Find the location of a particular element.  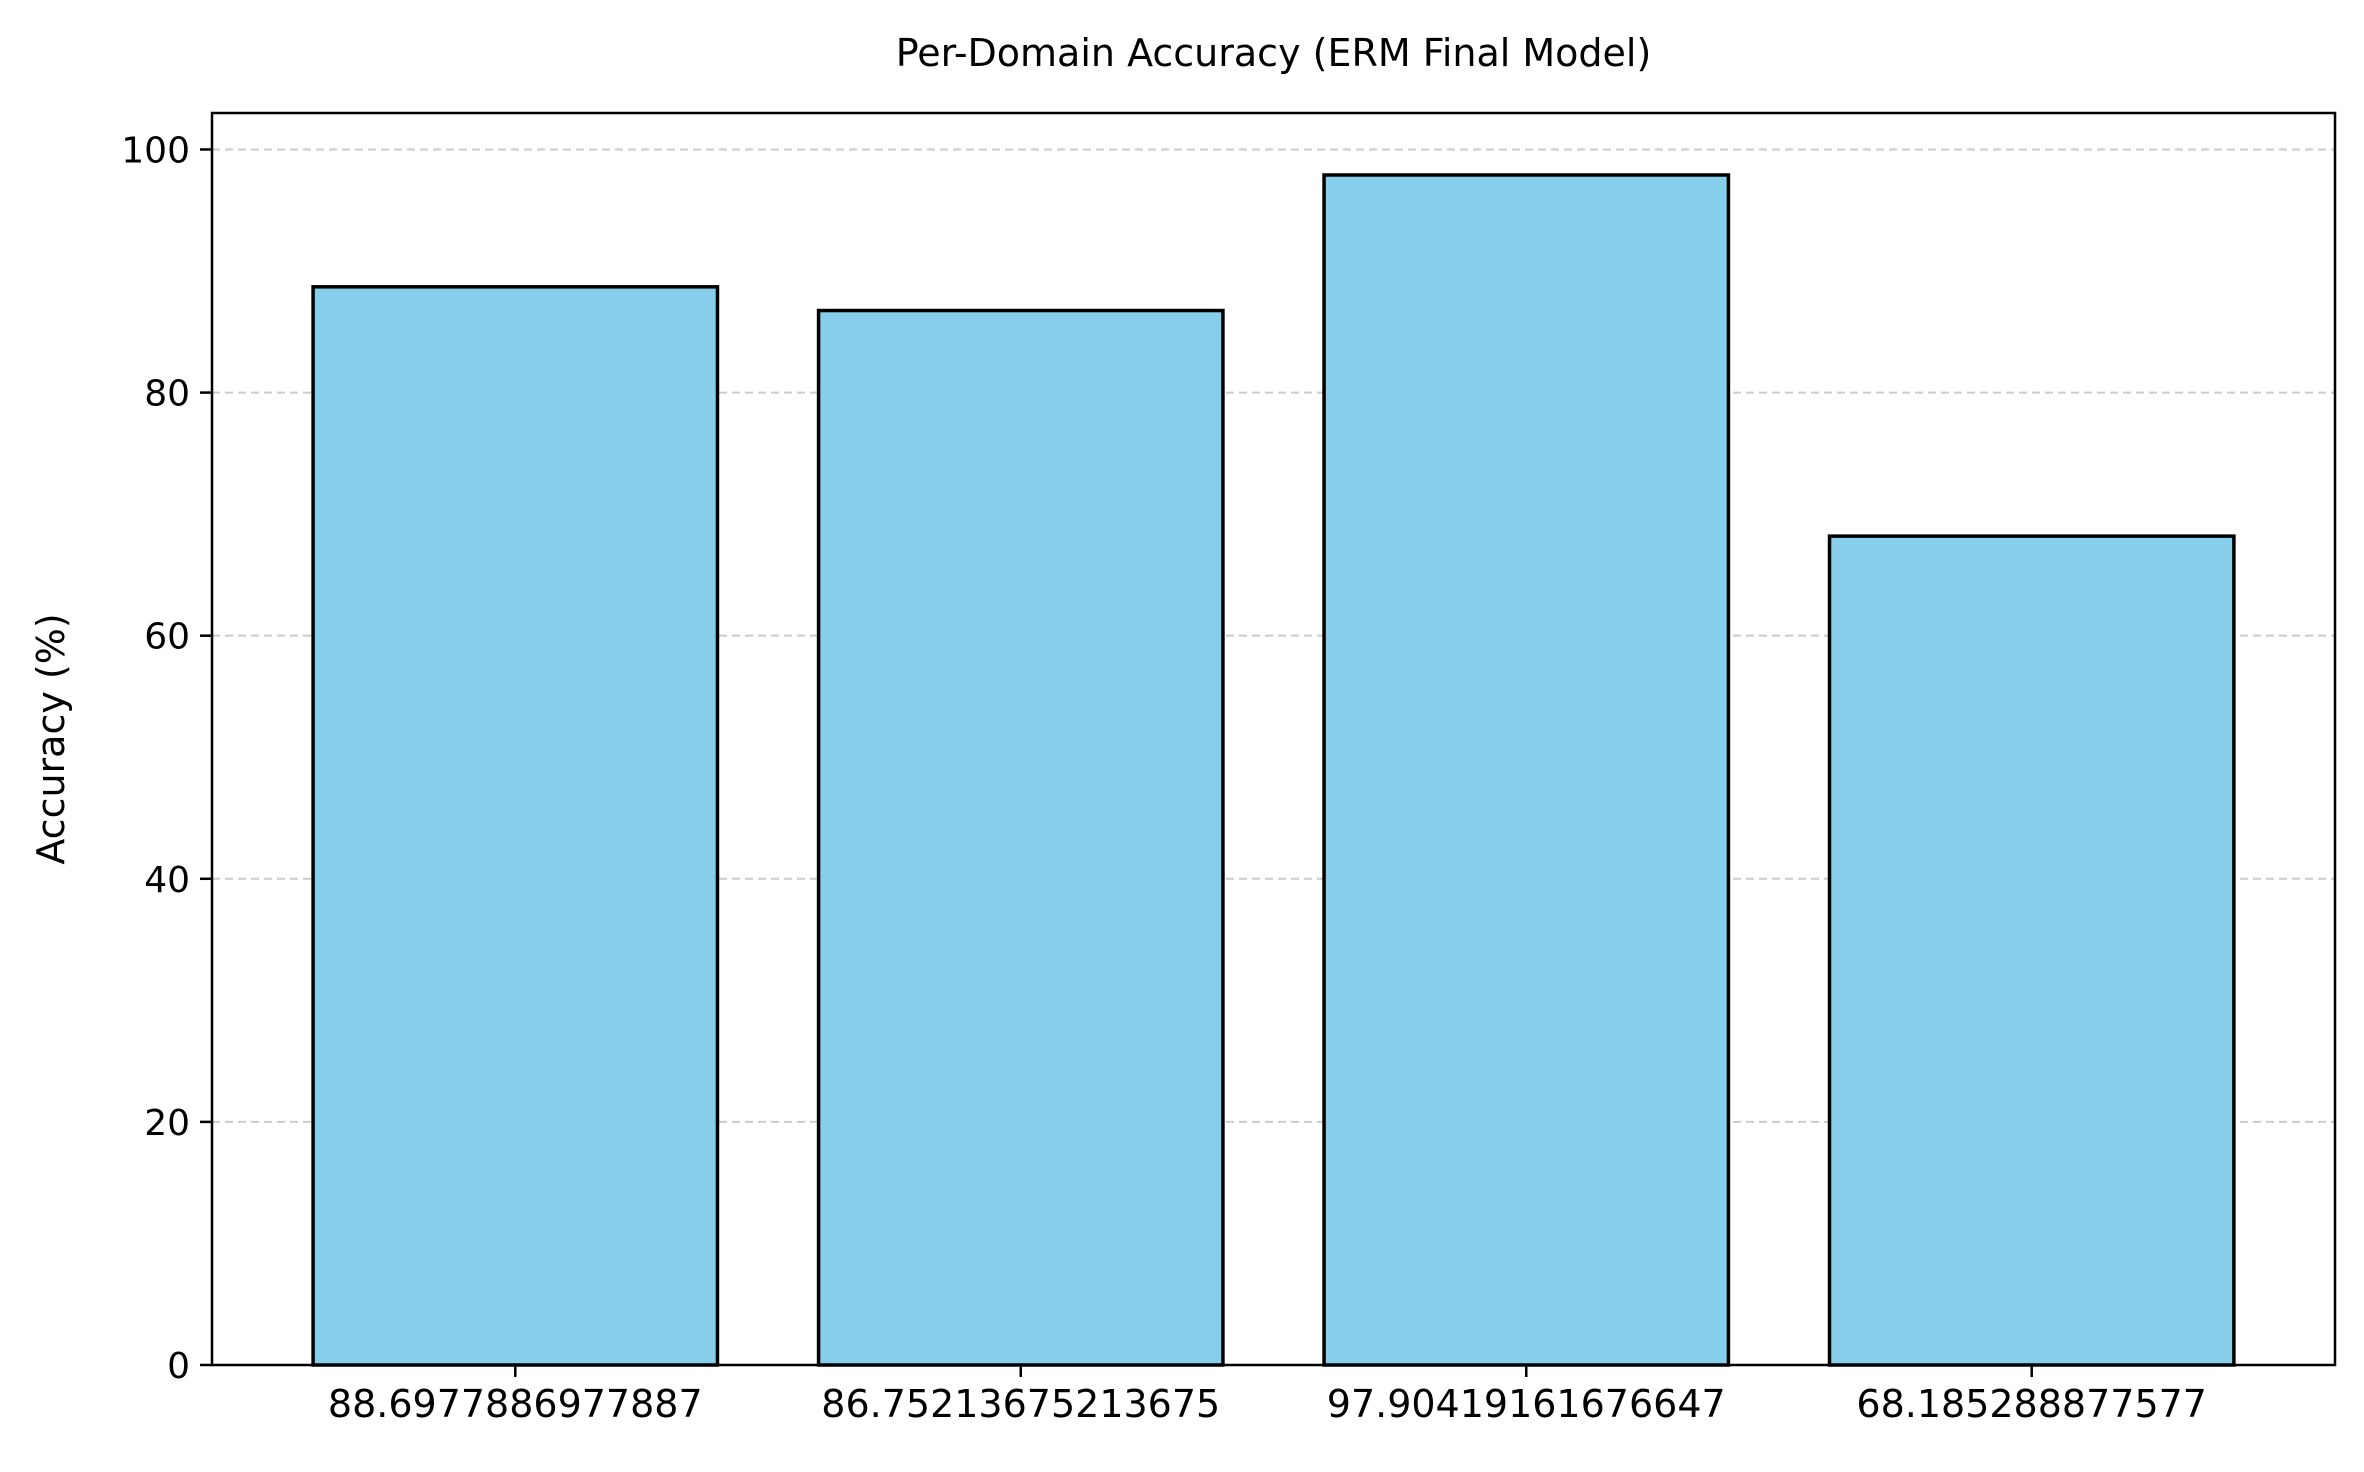

y-tick-label: 80 is located at coordinates (167, 394).